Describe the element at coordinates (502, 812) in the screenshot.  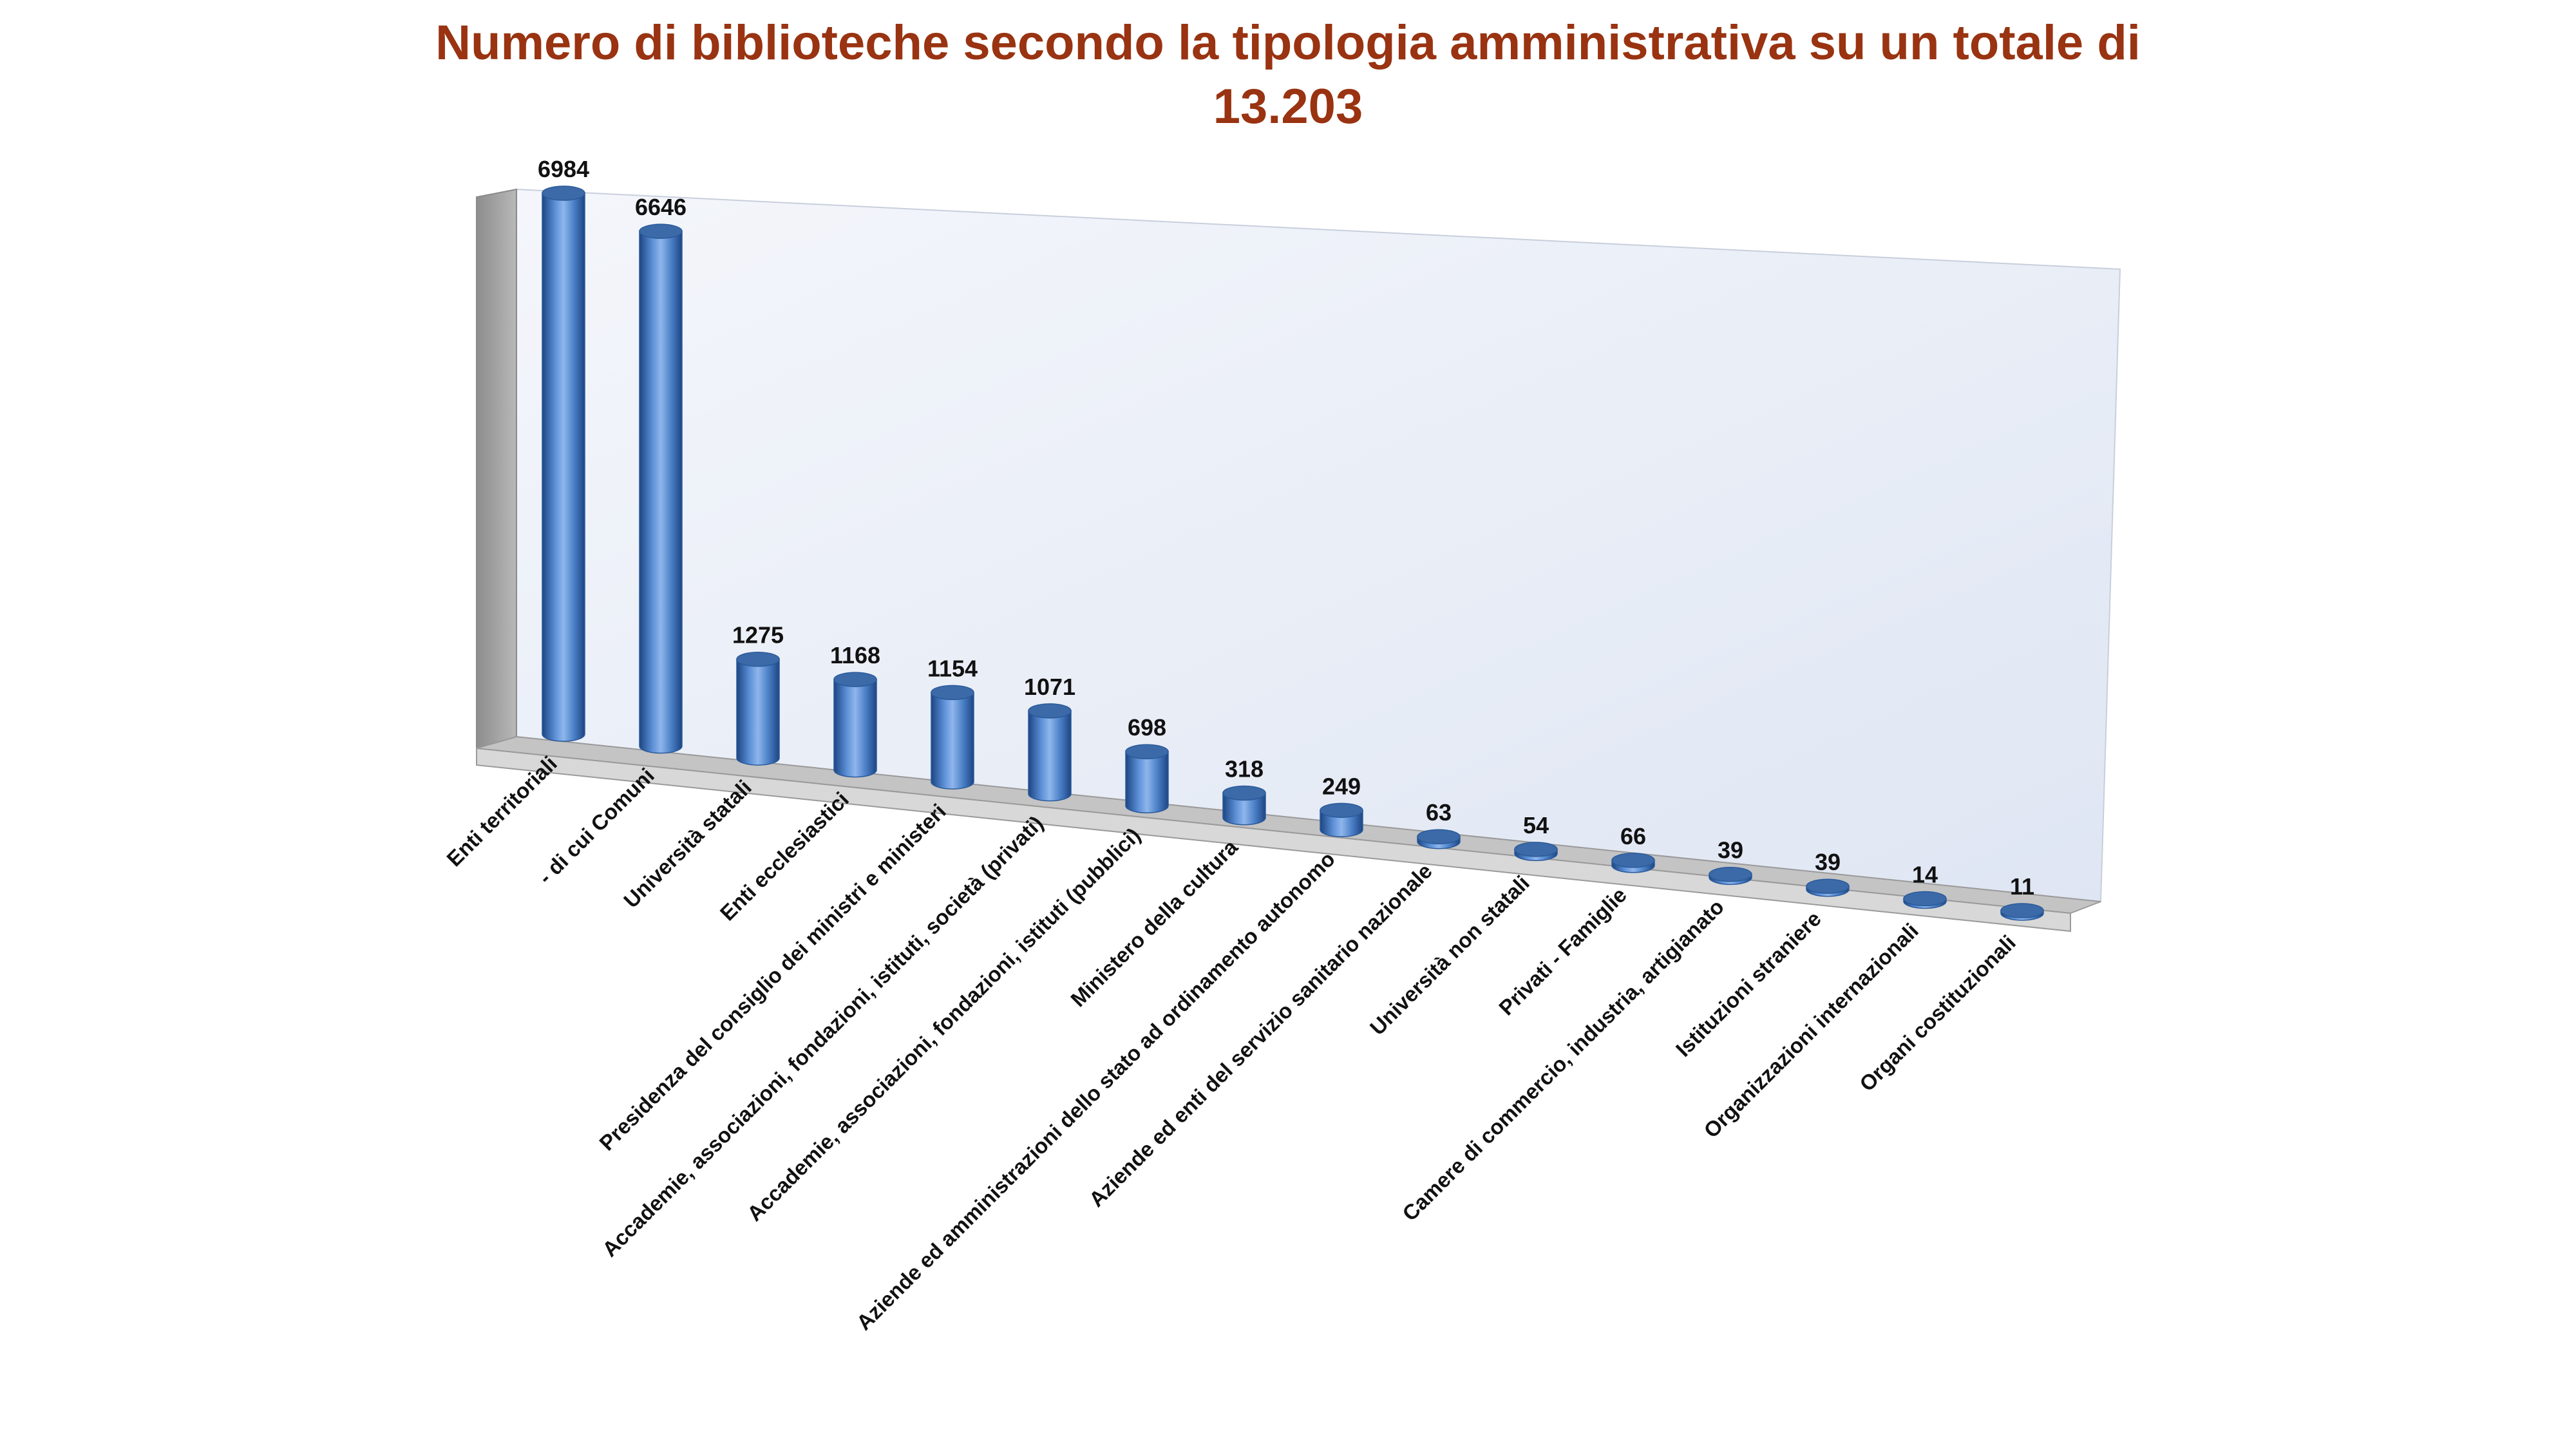
I see `category-label: Enti territoriali` at that location.